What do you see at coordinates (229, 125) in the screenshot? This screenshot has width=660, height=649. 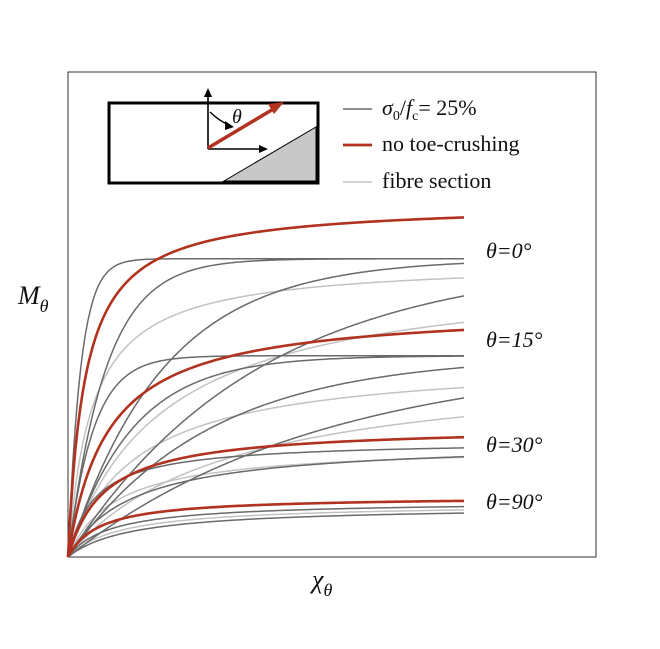 I see `inset-angle-arrowhead` at bounding box center [229, 125].